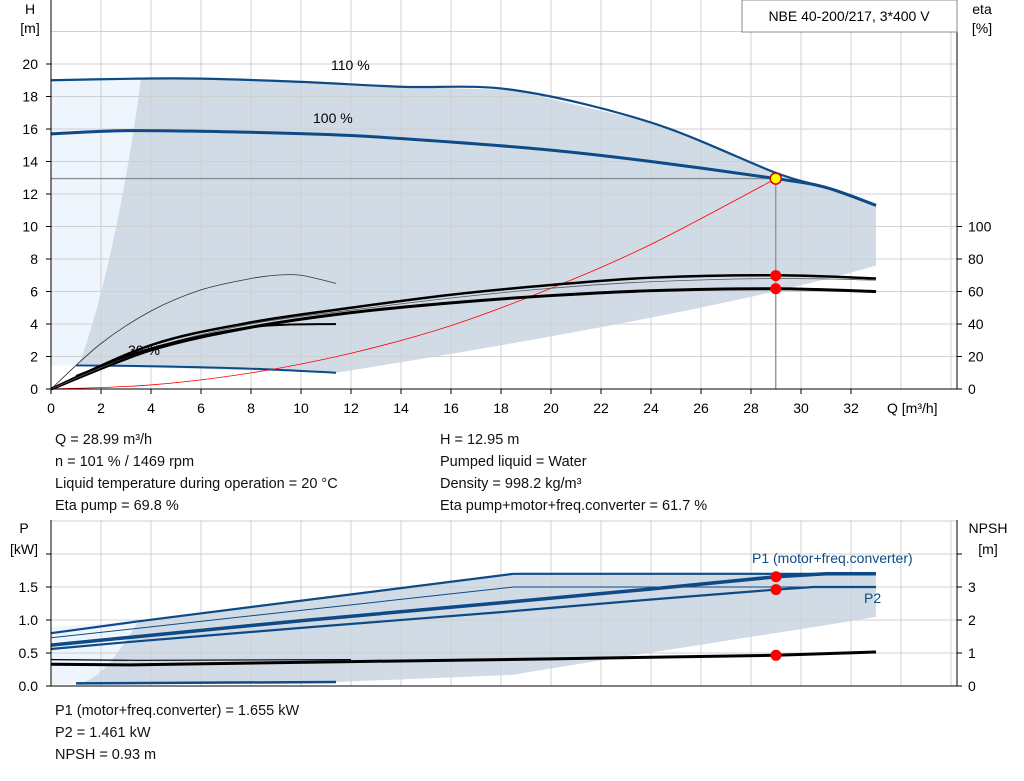 Image resolution: width=1024 pixels, height=781 pixels. I want to click on x-tick-label: 18, so click(501, 408).